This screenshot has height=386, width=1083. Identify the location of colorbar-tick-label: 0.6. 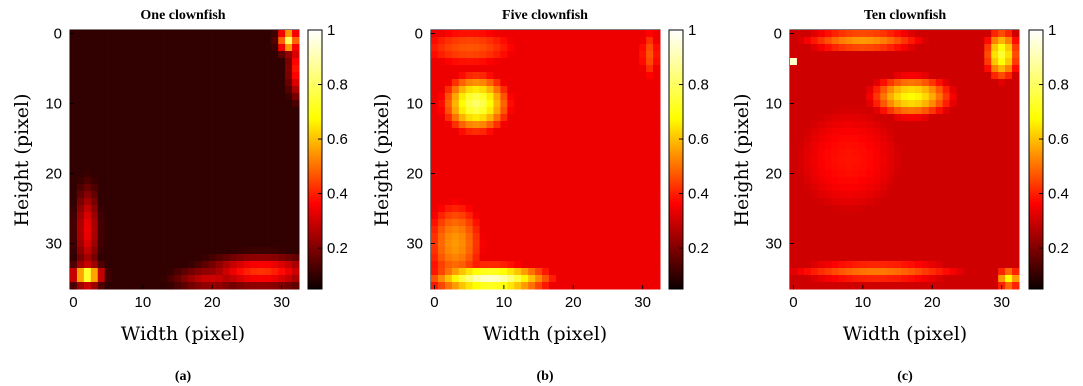
(698, 139).